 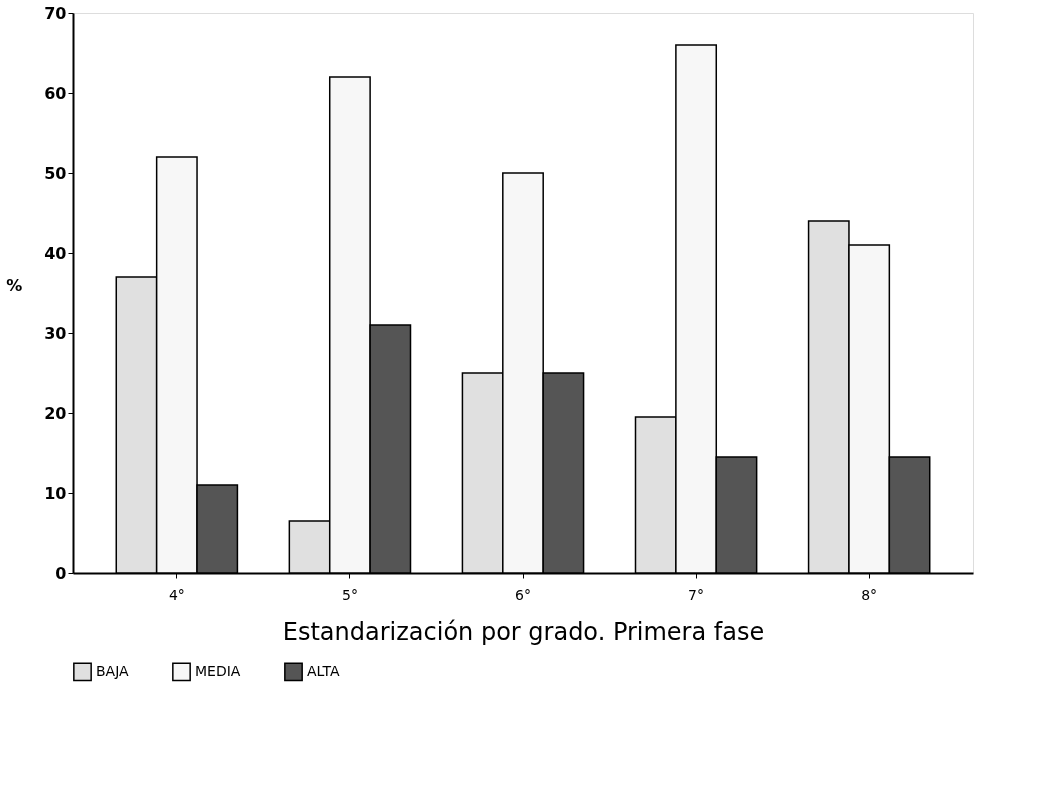 What do you see at coordinates (55, 253) in the screenshot?
I see `y-tick-label: 40` at bounding box center [55, 253].